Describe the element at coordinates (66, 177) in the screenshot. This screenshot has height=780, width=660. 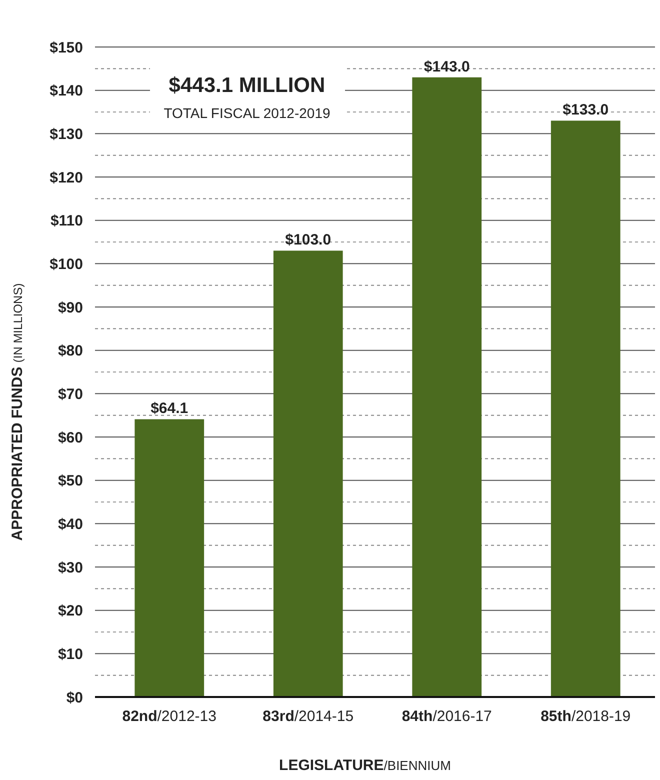
I see `y-tick-label: $120` at that location.